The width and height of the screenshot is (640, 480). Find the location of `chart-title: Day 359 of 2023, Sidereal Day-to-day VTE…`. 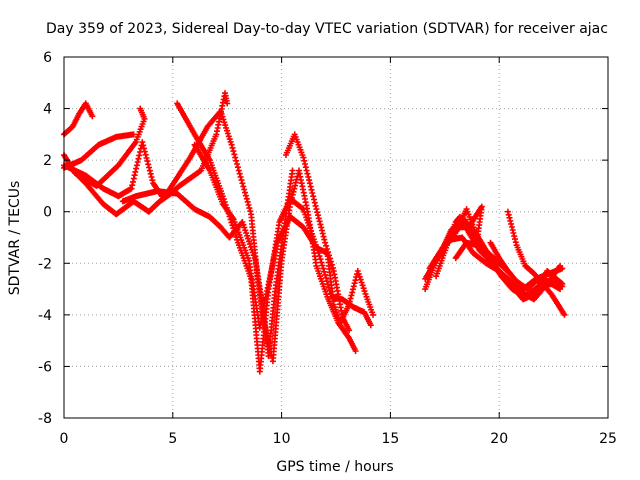

chart-title: Day 359 of 2023, Sidereal Day-to-day VTE… is located at coordinates (327, 29).